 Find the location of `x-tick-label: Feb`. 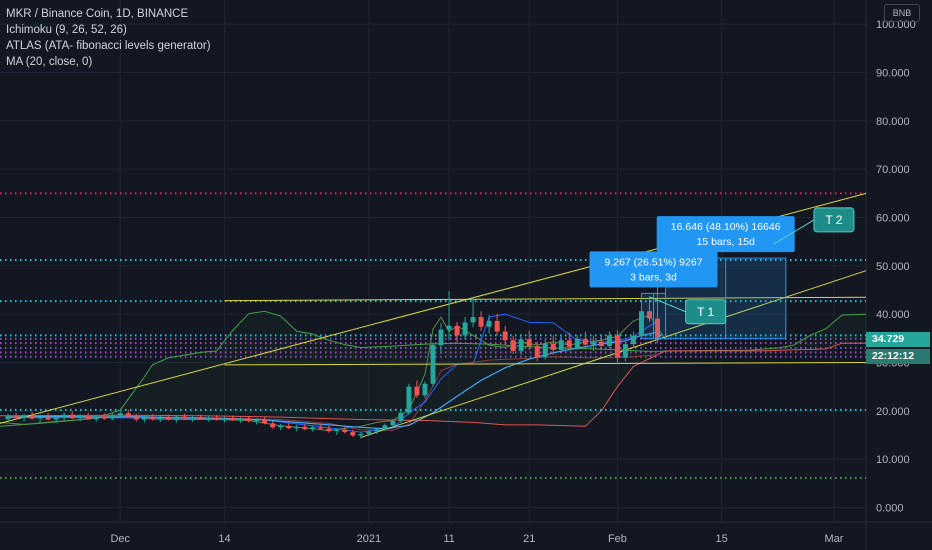

x-tick-label: Feb is located at coordinates (617, 539).